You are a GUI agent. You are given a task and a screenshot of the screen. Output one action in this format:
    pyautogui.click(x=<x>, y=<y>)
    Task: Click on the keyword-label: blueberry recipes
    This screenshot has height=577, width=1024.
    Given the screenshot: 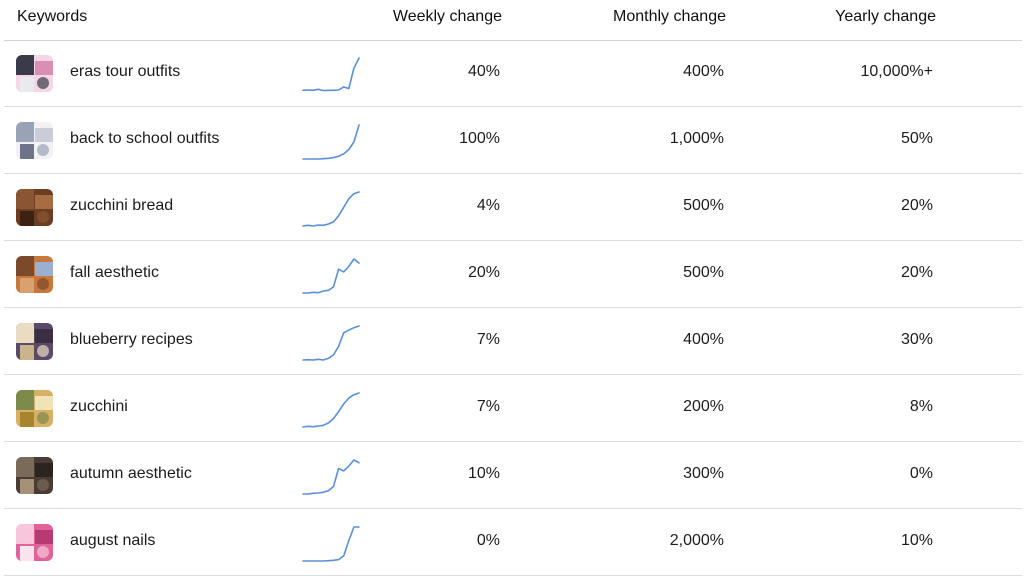 What is the action you would take?
    pyautogui.click(x=131, y=339)
    